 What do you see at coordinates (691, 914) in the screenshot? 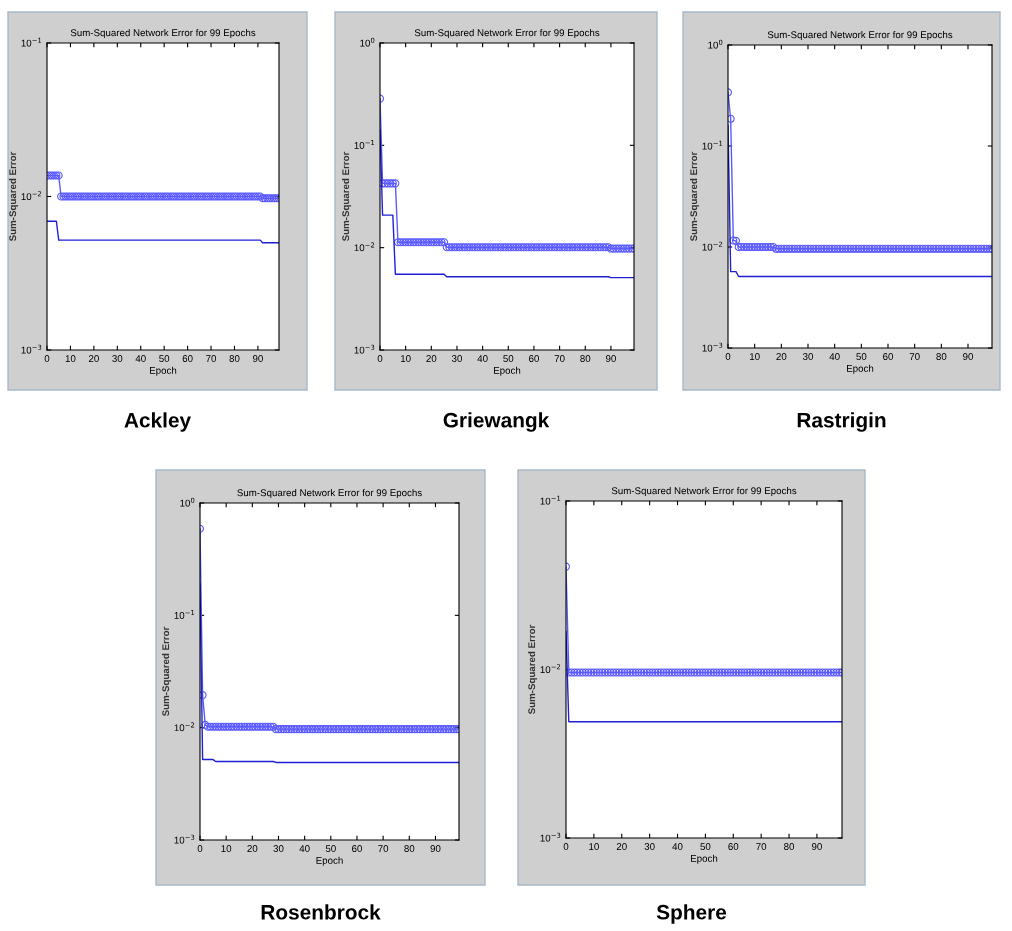
I see `text: Sphere` at bounding box center [691, 914].